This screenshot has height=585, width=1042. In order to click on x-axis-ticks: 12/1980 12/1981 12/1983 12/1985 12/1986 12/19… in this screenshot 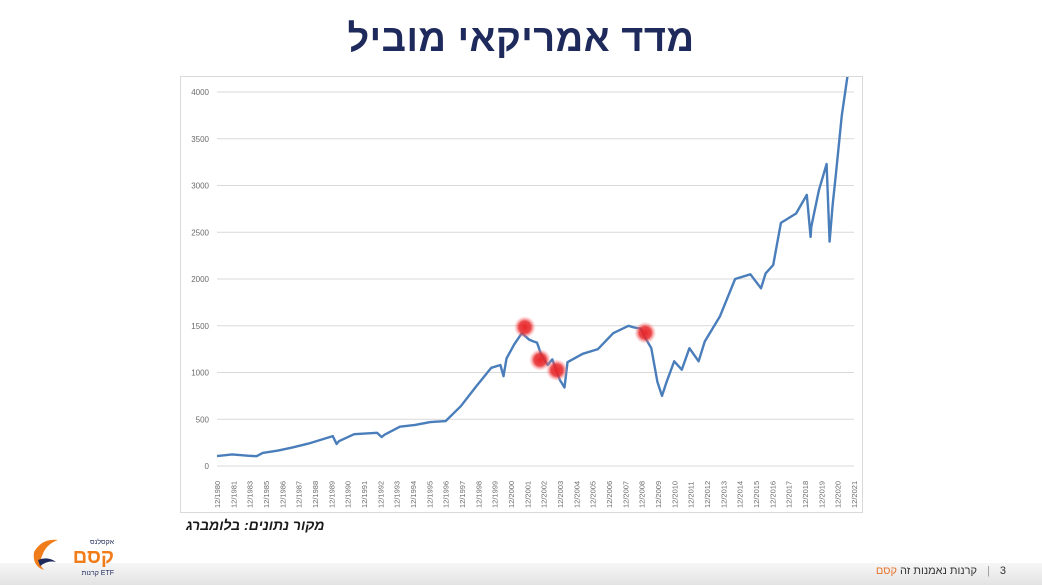, I will do `click(536, 494)`.